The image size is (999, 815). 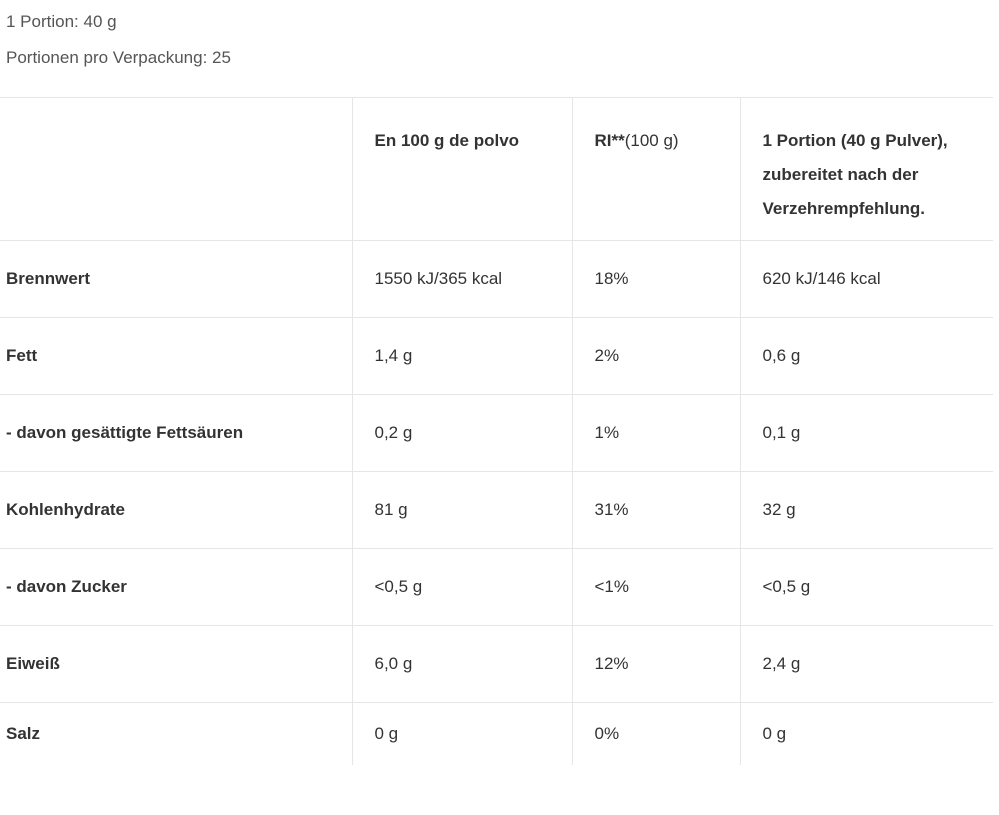 What do you see at coordinates (176, 279) in the screenshot?
I see `row-label: Brennwert` at bounding box center [176, 279].